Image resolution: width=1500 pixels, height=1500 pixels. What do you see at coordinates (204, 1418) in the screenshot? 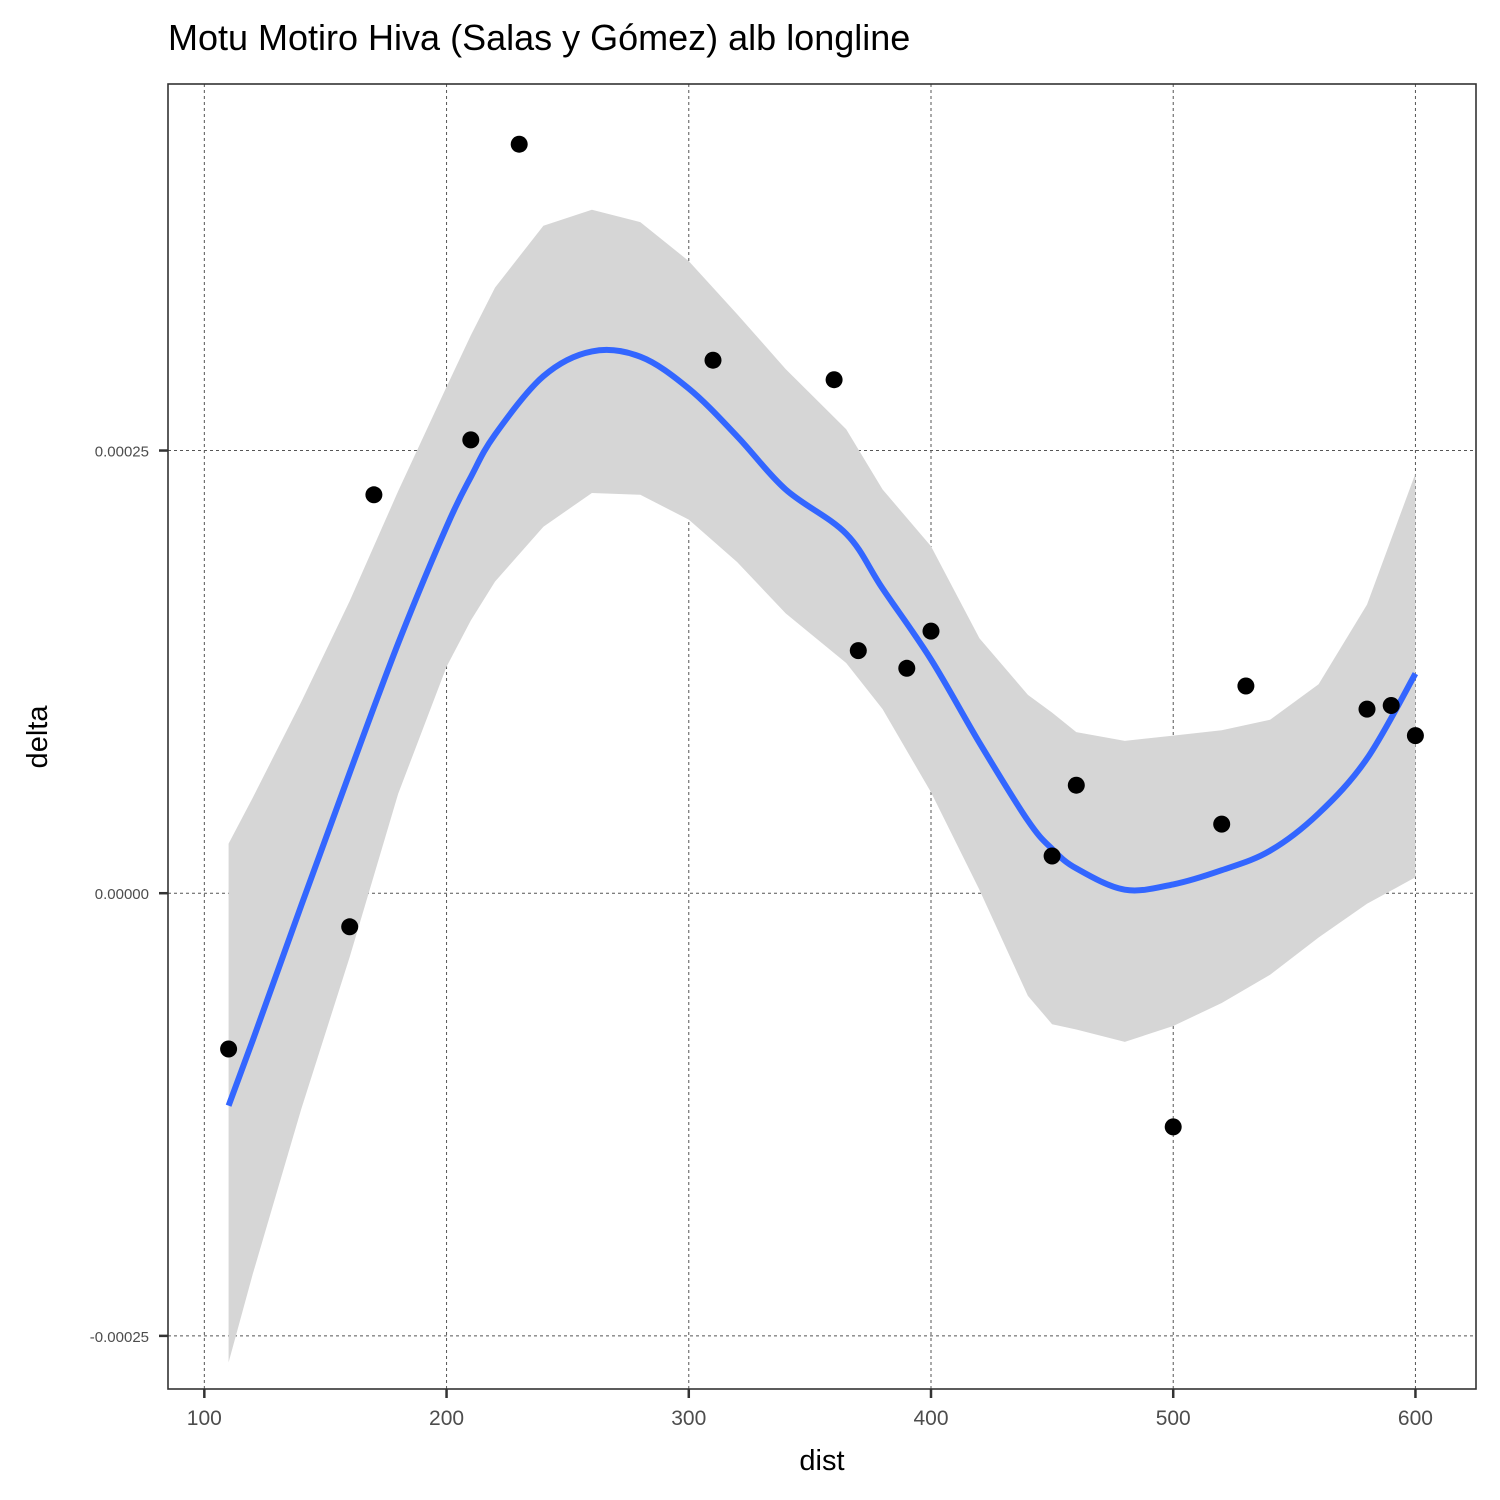
I see `x-tick-label: 100` at bounding box center [204, 1418].